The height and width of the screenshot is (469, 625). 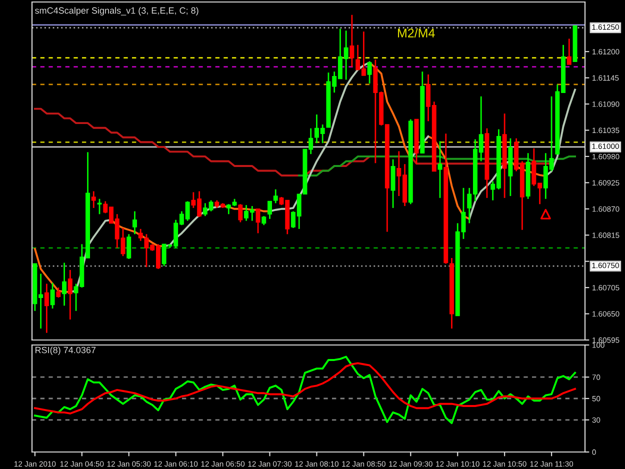 What do you see at coordinates (116, 11) in the screenshot?
I see `text: smC4Scalper Signals_v1 (3, E,E,E, C; 8)` at bounding box center [116, 11].